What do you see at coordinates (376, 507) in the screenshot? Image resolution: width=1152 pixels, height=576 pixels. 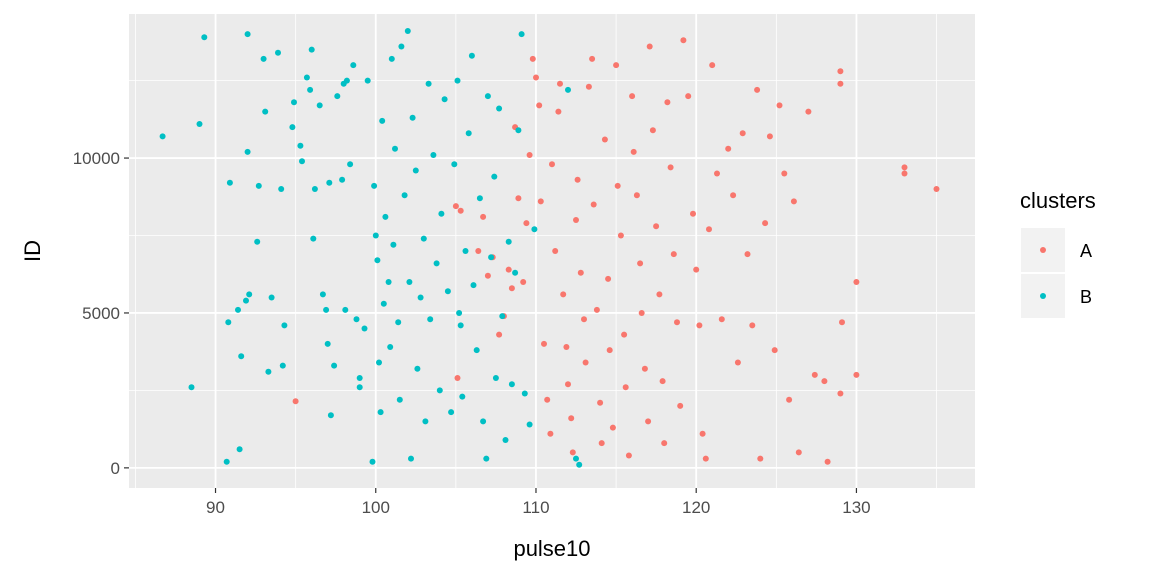 I see `x-tick-label: 100` at bounding box center [376, 507].